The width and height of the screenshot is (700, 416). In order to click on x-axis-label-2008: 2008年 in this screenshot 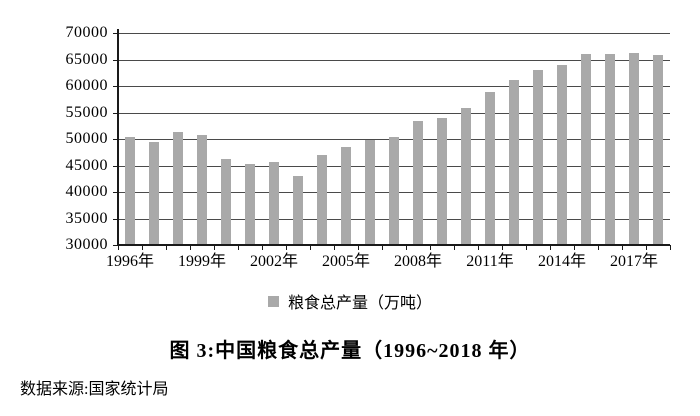, I will do `click(418, 261)`.